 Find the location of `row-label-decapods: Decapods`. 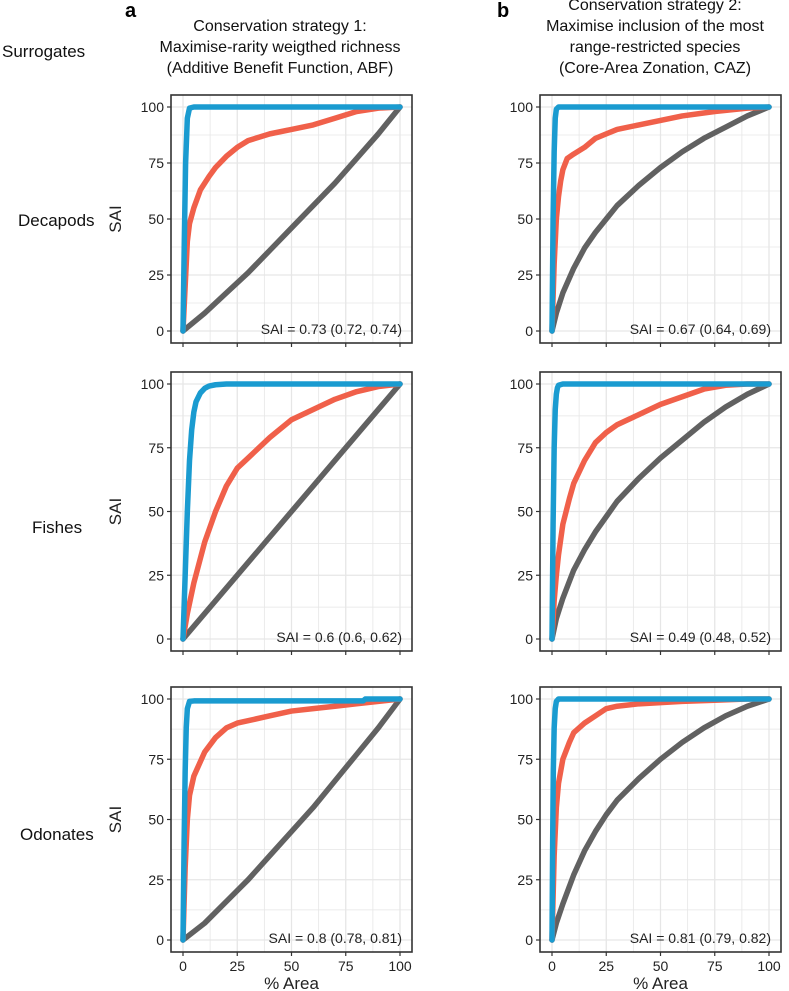

row-label-decapods: Decapods is located at coordinates (56, 220).